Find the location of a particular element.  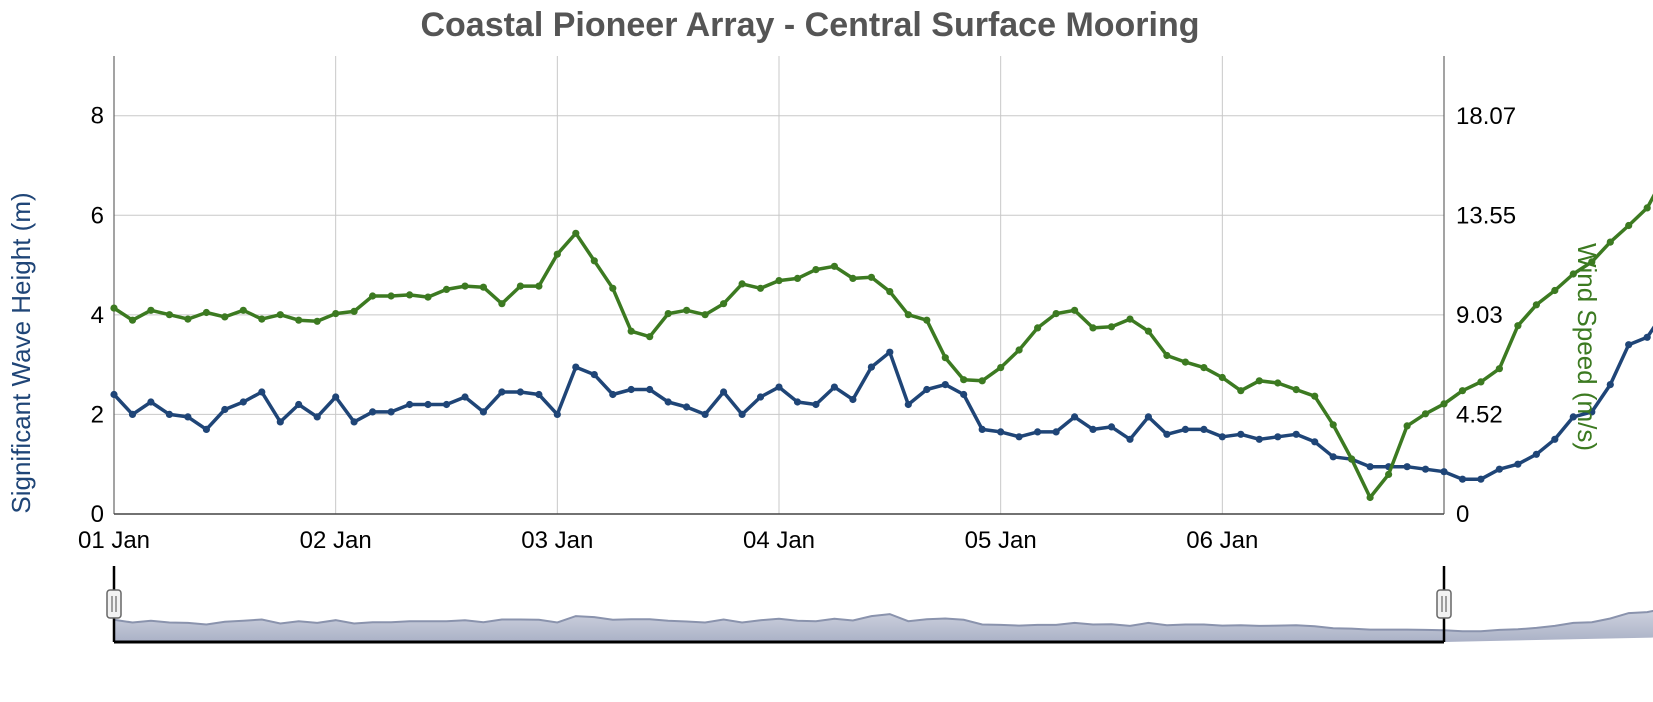

navigator-right-handle is located at coordinates (1444, 604).